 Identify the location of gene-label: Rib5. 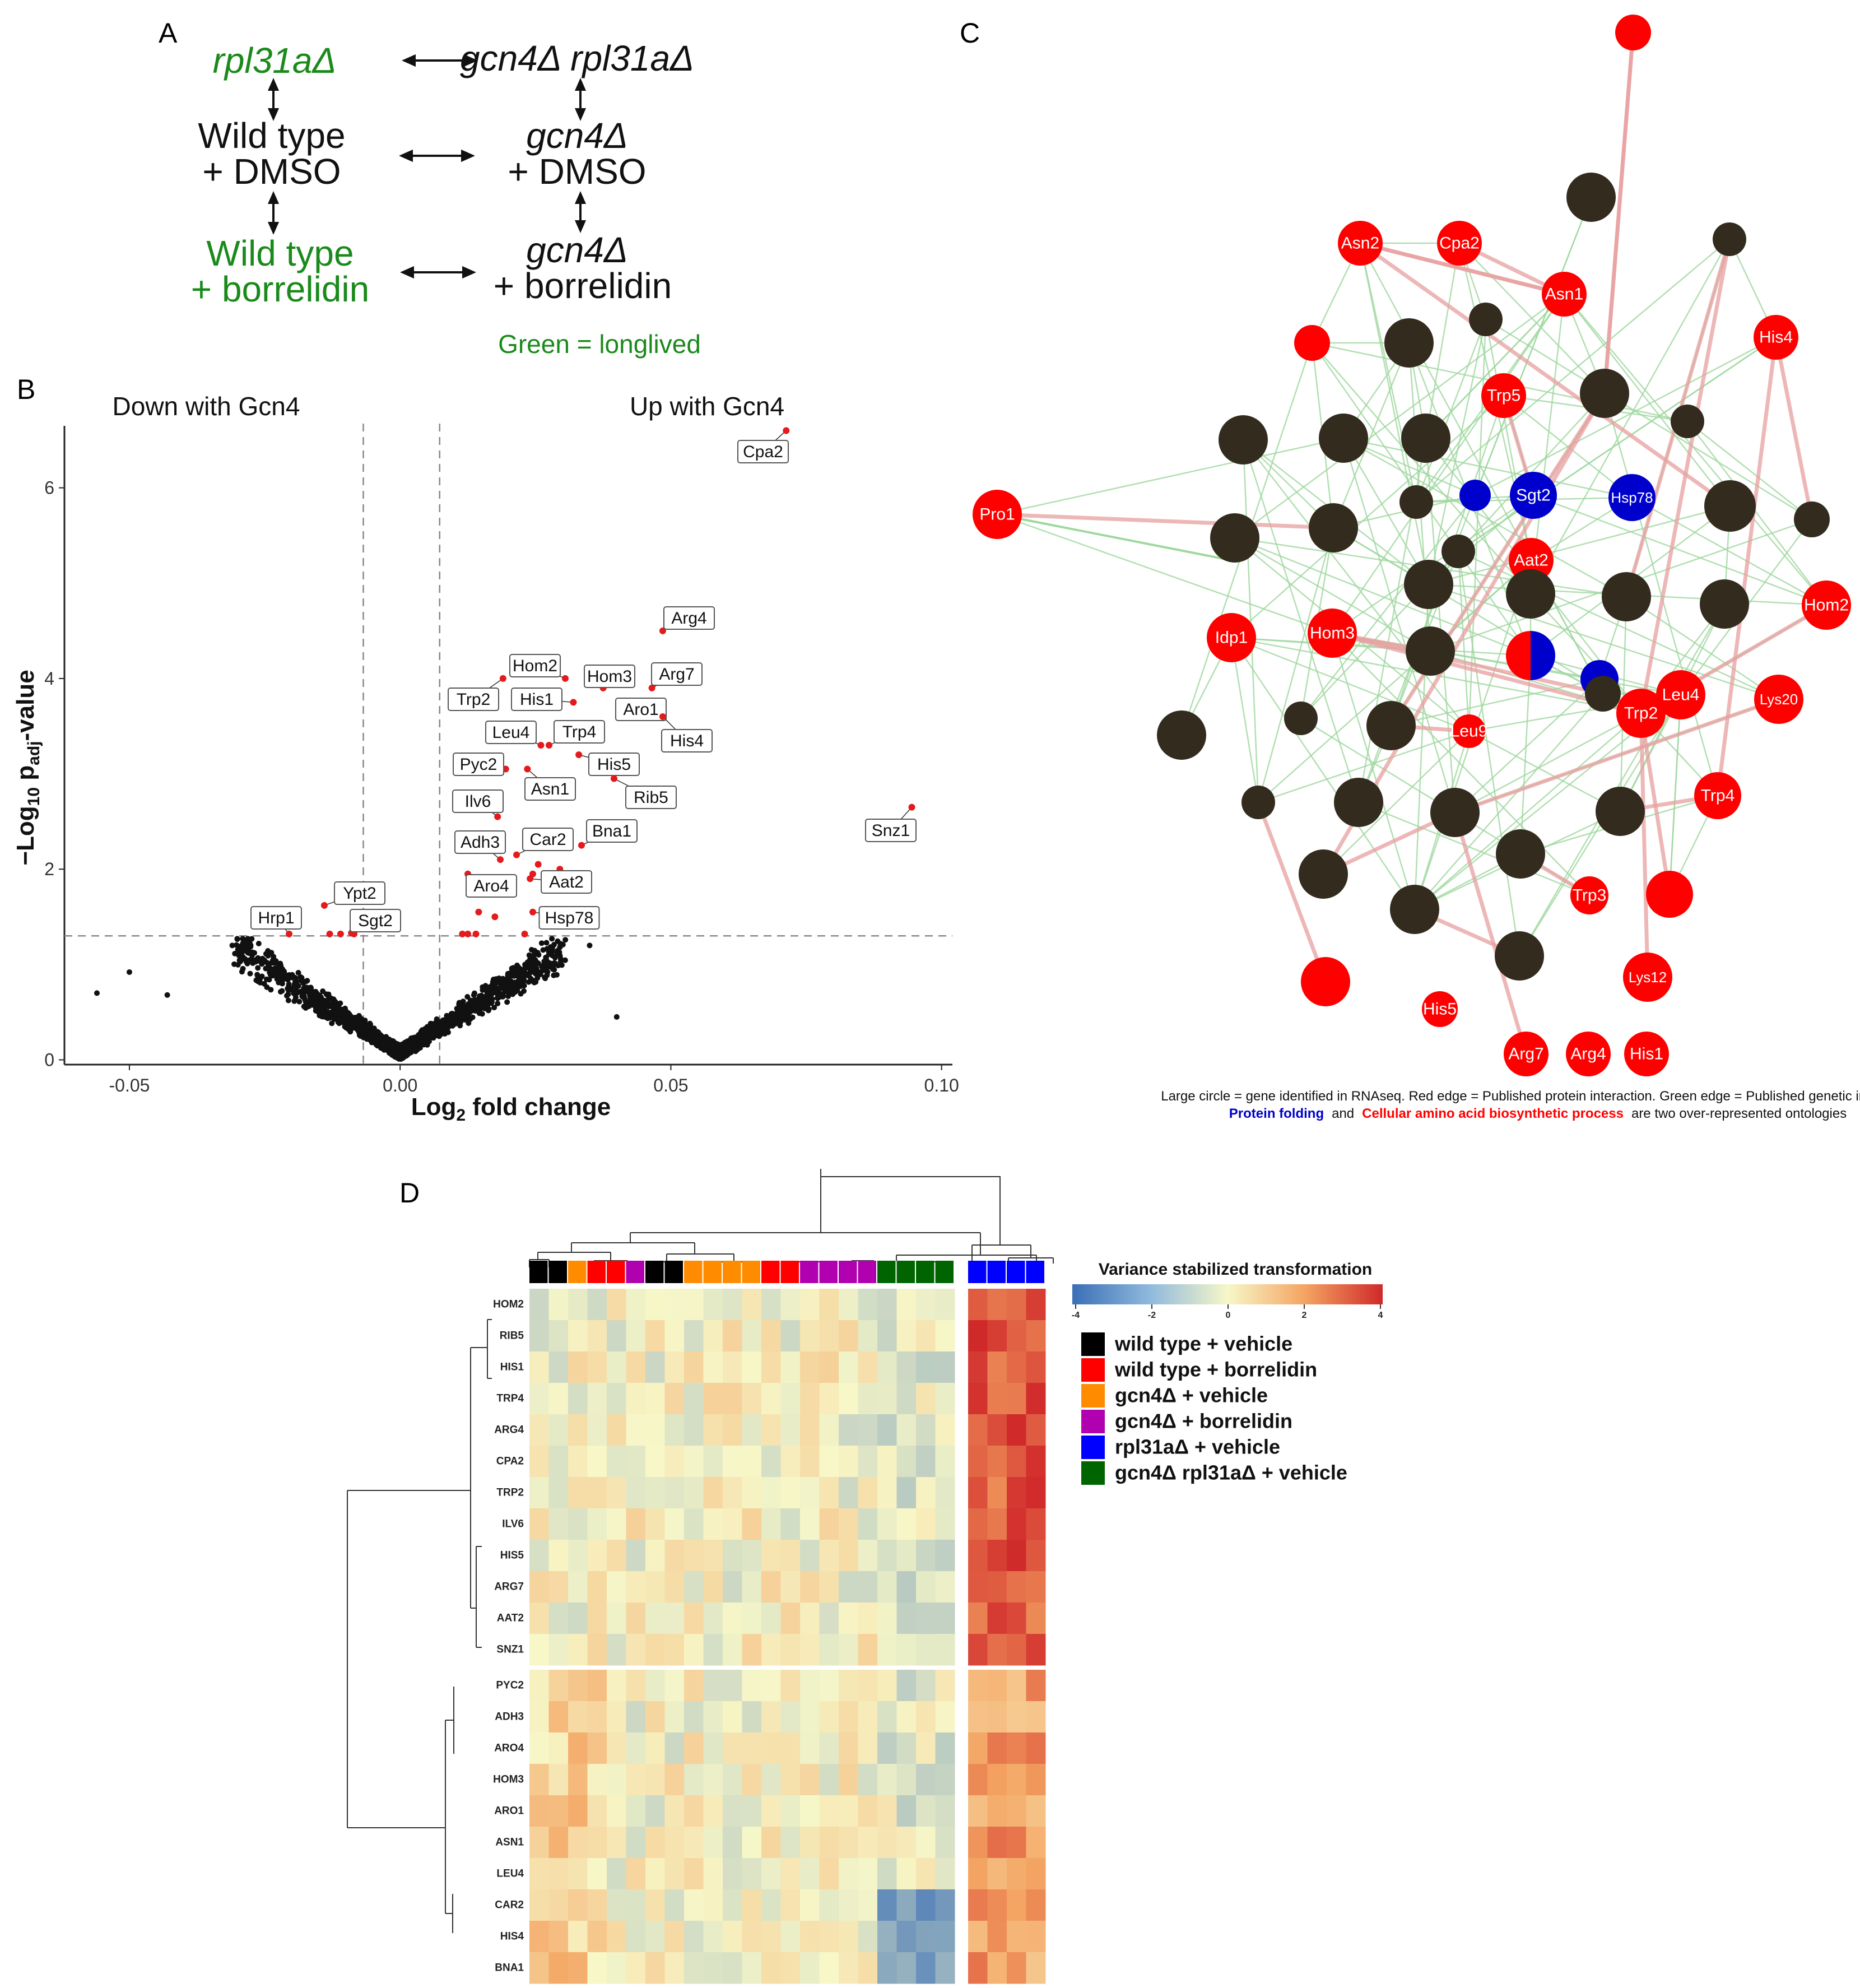
(651, 797).